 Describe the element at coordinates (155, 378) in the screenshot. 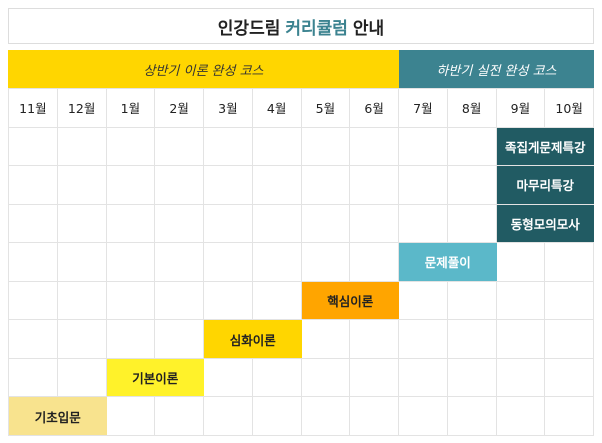

I see `course-block: 기본이론` at that location.